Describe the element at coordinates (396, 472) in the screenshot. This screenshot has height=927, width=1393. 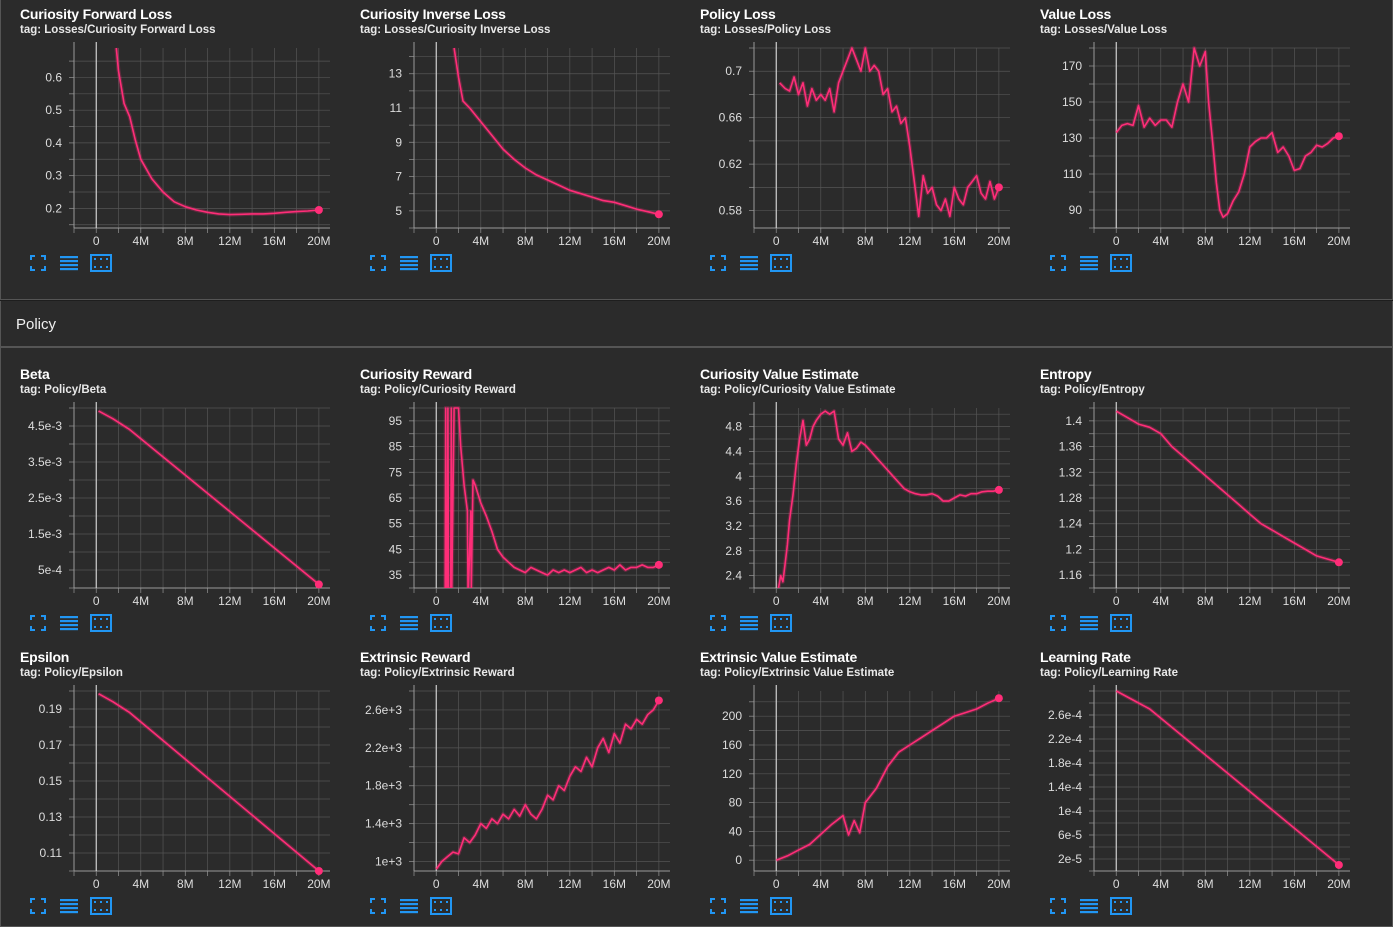
I see `y-tick-label: 75` at that location.